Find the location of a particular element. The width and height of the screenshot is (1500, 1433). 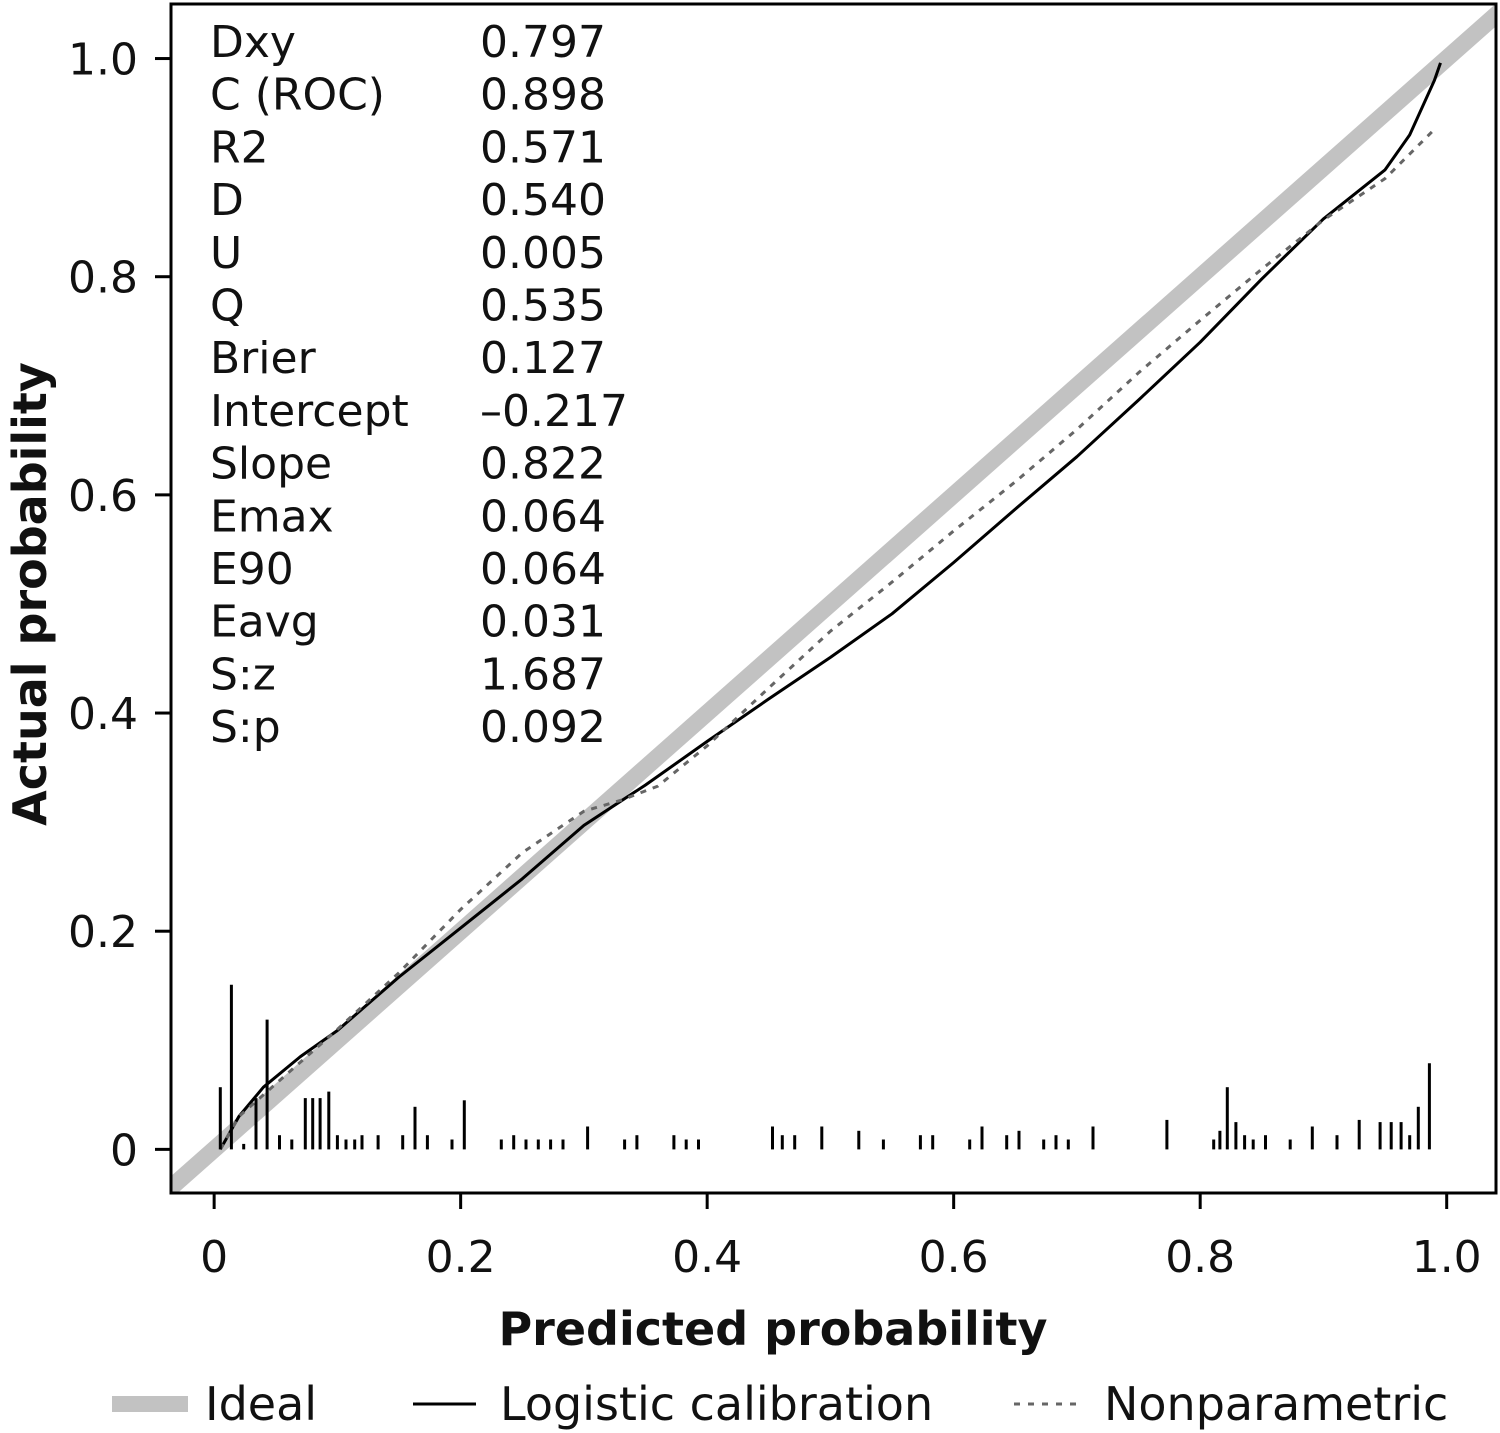

stat-value: 1.687 is located at coordinates (543, 674).